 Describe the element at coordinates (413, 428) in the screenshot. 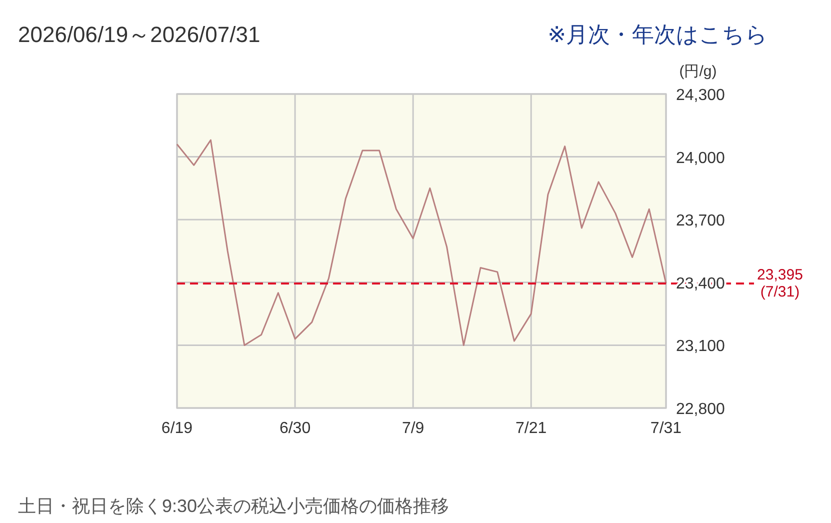

I see `x-tick-label: 7/9` at that location.